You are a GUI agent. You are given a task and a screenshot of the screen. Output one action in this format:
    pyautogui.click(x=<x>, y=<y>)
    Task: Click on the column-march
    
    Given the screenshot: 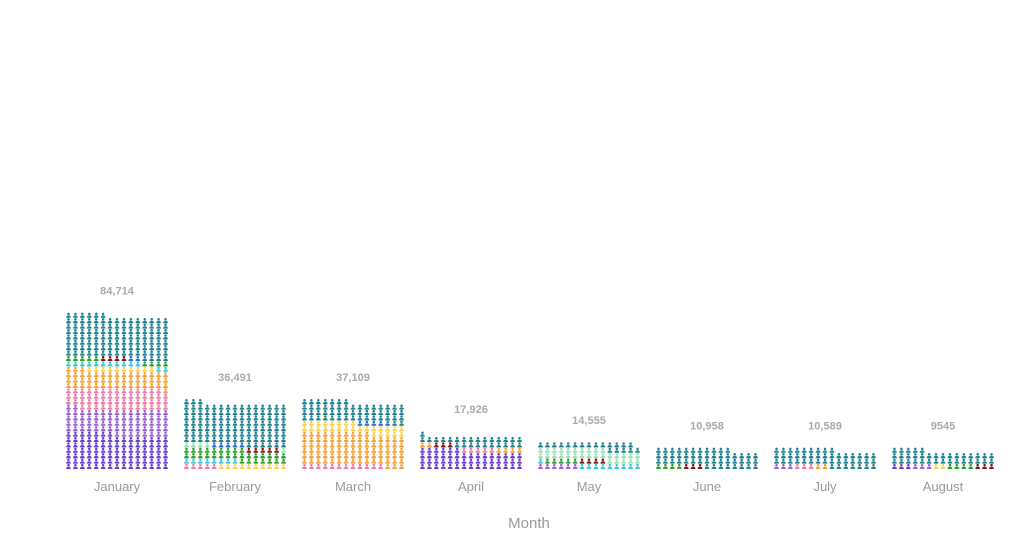 What is the action you would take?
    pyautogui.click(x=353, y=434)
    